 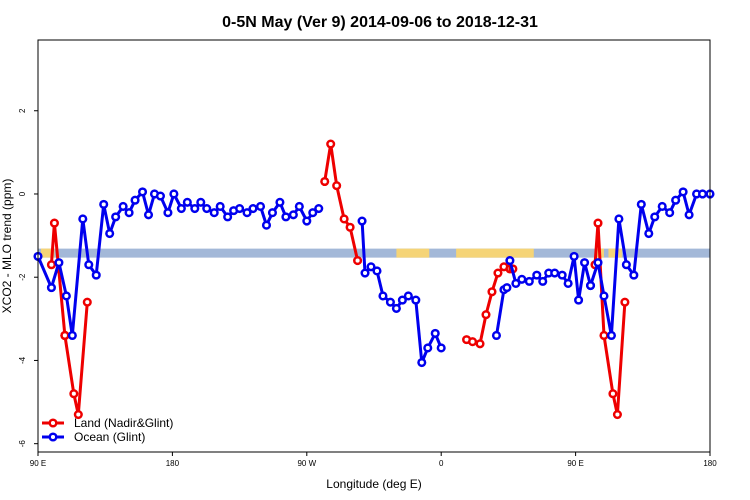 What do you see at coordinates (22, 110) in the screenshot?
I see `y-tick-label: 2` at bounding box center [22, 110].